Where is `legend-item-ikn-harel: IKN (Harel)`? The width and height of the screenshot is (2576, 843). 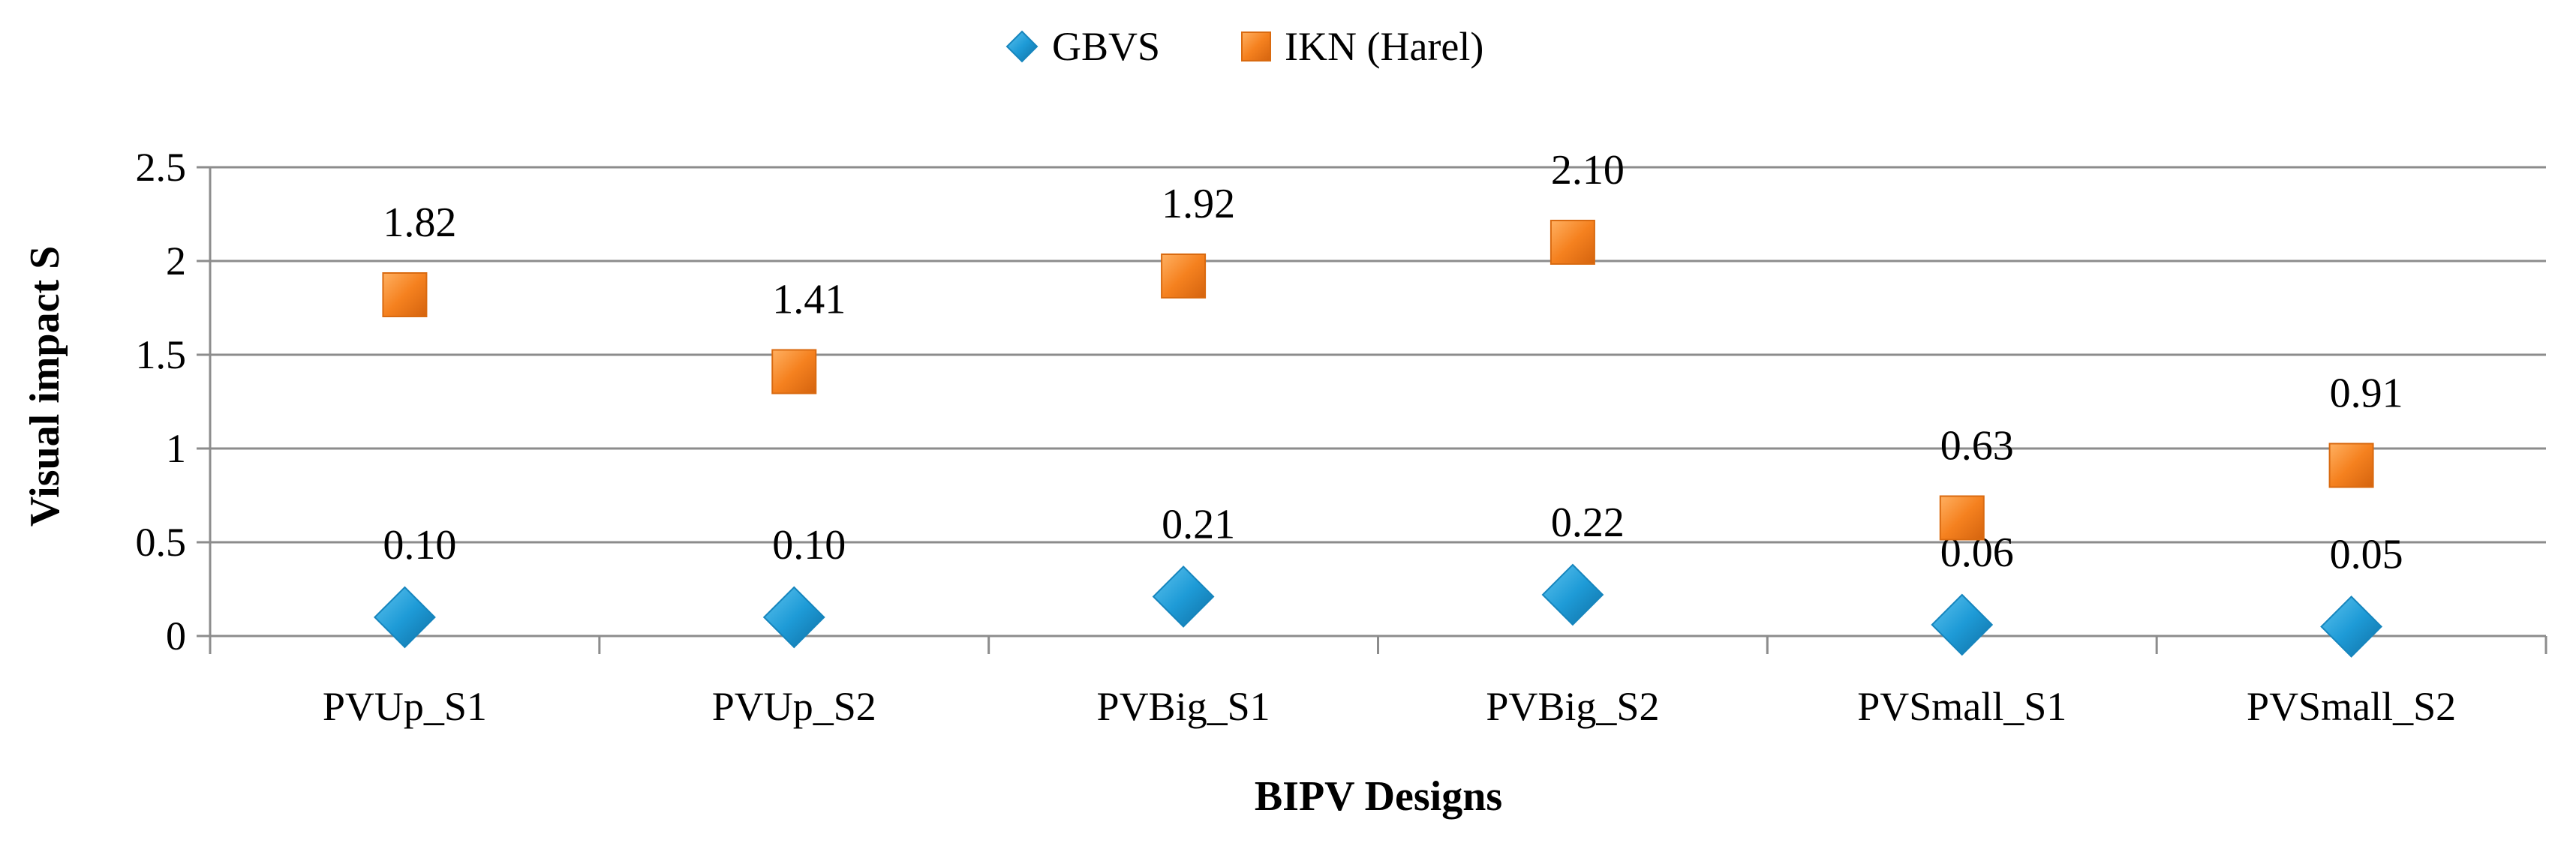 legend-item-ikn-harel: IKN (Harel) is located at coordinates (1362, 46).